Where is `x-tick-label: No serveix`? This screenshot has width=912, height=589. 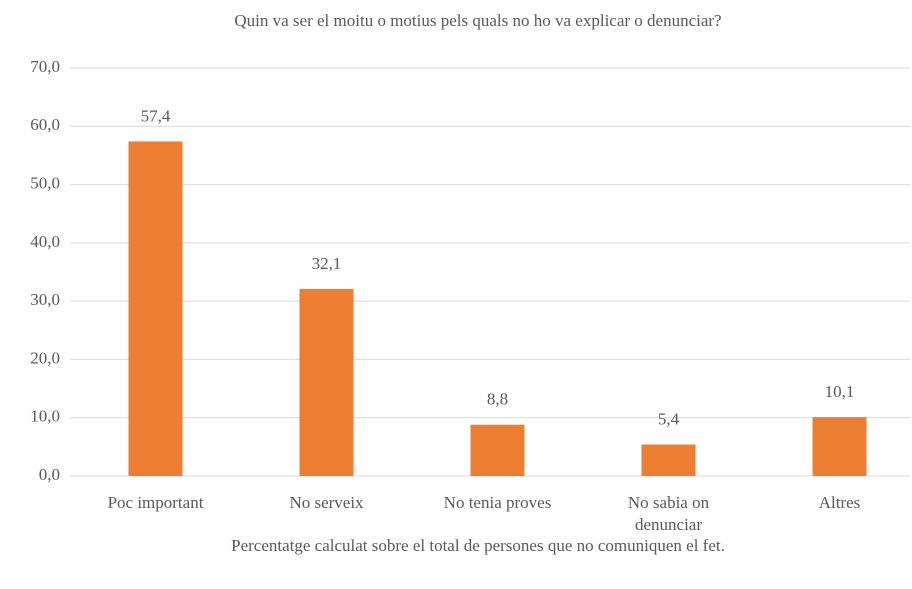 x-tick-label: No serveix is located at coordinates (326, 502).